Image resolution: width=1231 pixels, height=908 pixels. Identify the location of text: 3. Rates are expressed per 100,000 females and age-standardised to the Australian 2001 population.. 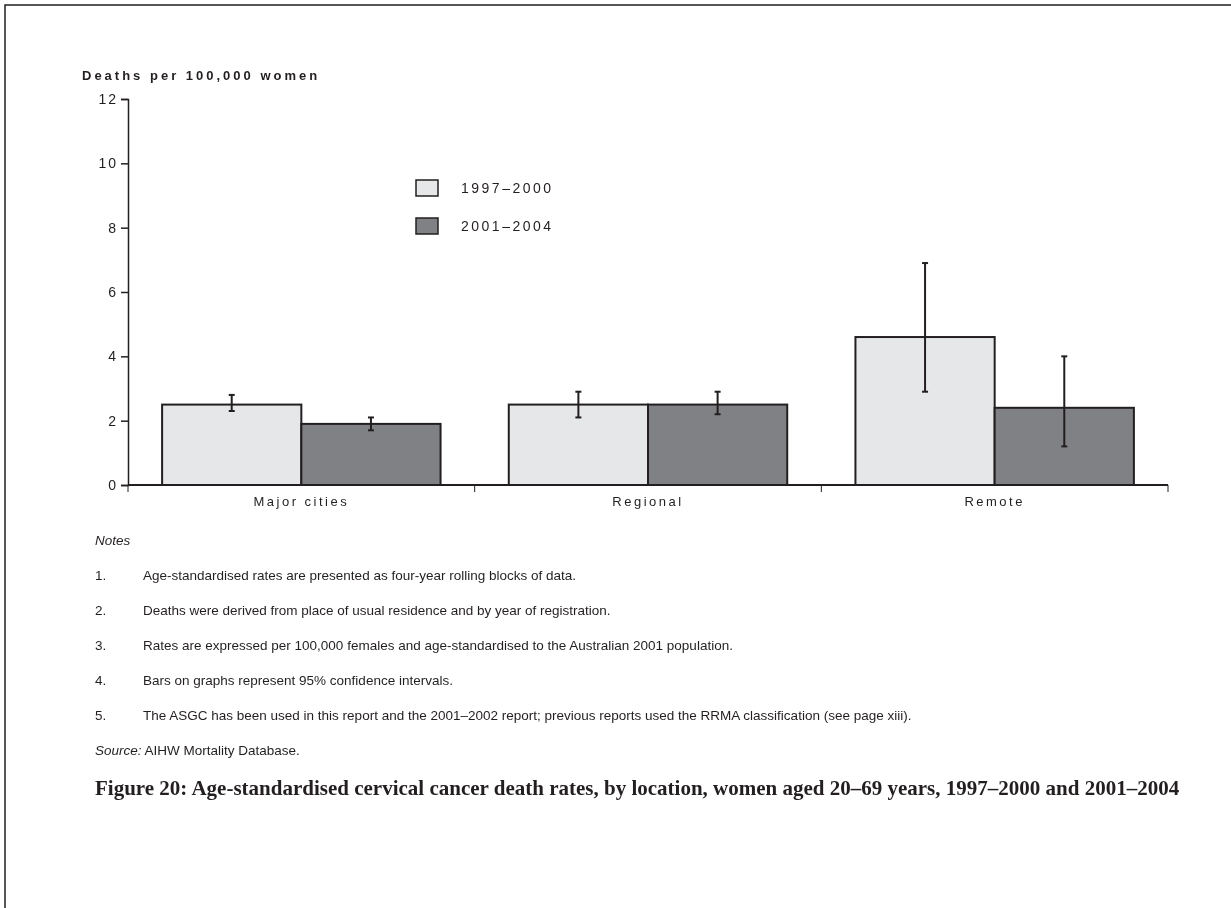
(414, 645).